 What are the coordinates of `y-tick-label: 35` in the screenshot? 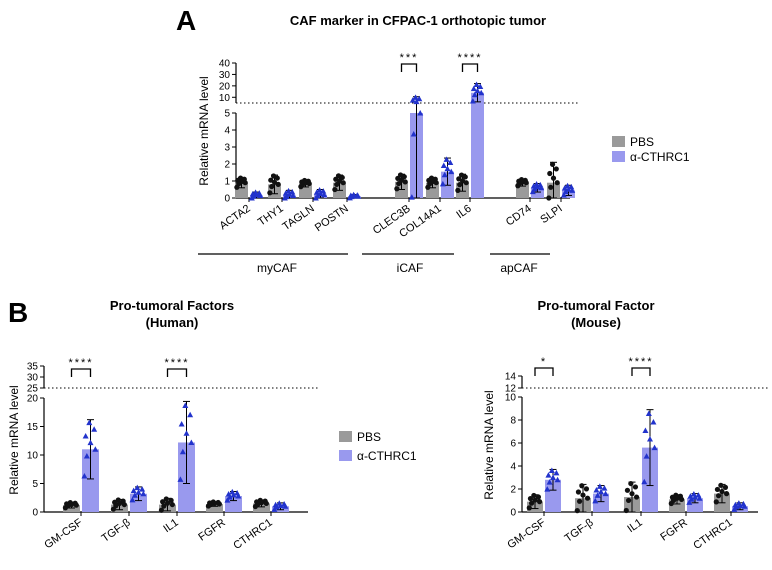 It's located at (33, 367).